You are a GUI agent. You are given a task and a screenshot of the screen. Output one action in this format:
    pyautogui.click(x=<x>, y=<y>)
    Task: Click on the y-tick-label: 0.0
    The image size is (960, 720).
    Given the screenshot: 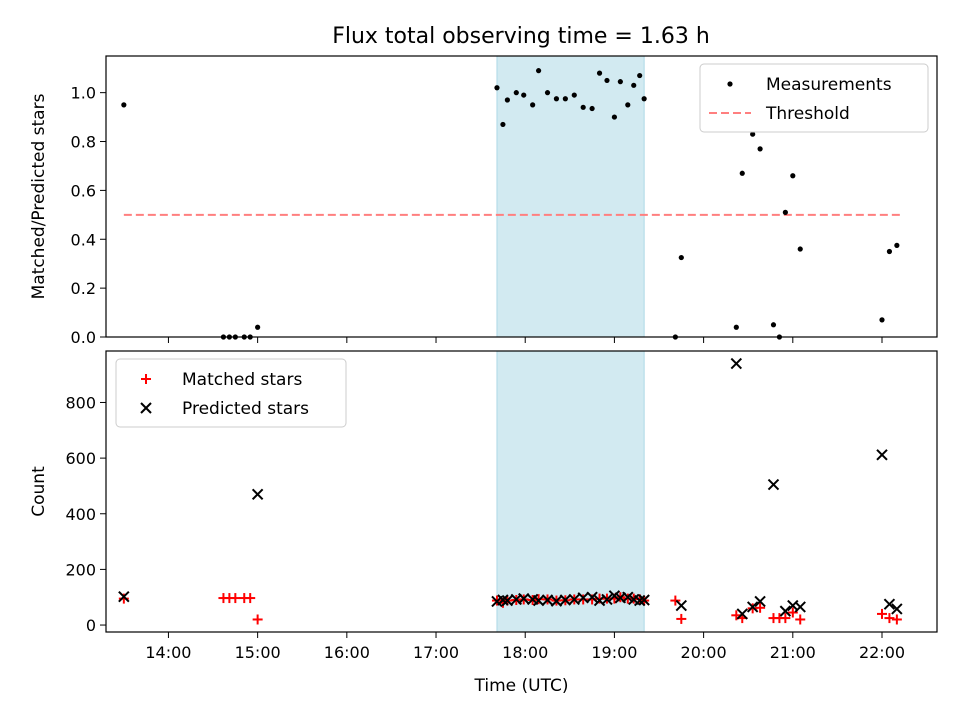 What is the action you would take?
    pyautogui.click(x=83, y=337)
    